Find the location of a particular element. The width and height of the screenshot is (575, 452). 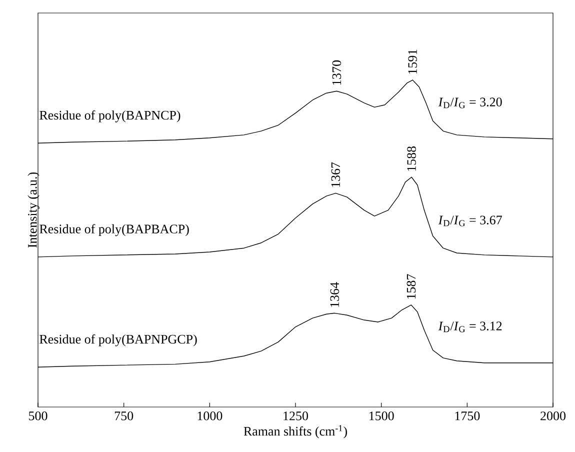

y-axis-title: Intensity (a.u.) is located at coordinates (34, 210).